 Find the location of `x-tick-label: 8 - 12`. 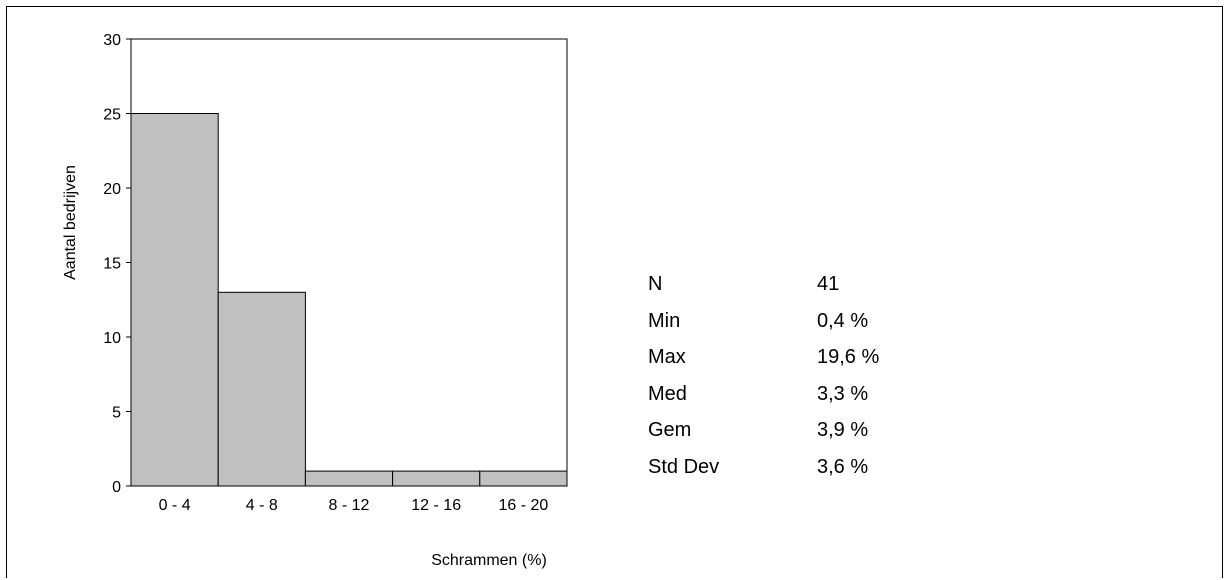

x-tick-label: 8 - 12 is located at coordinates (349, 505).